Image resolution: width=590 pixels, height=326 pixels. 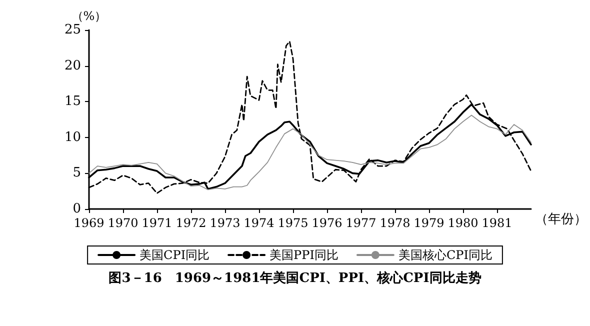 What do you see at coordinates (259, 223) in the screenshot?
I see `x-tick-label: 1974` at bounding box center [259, 223].